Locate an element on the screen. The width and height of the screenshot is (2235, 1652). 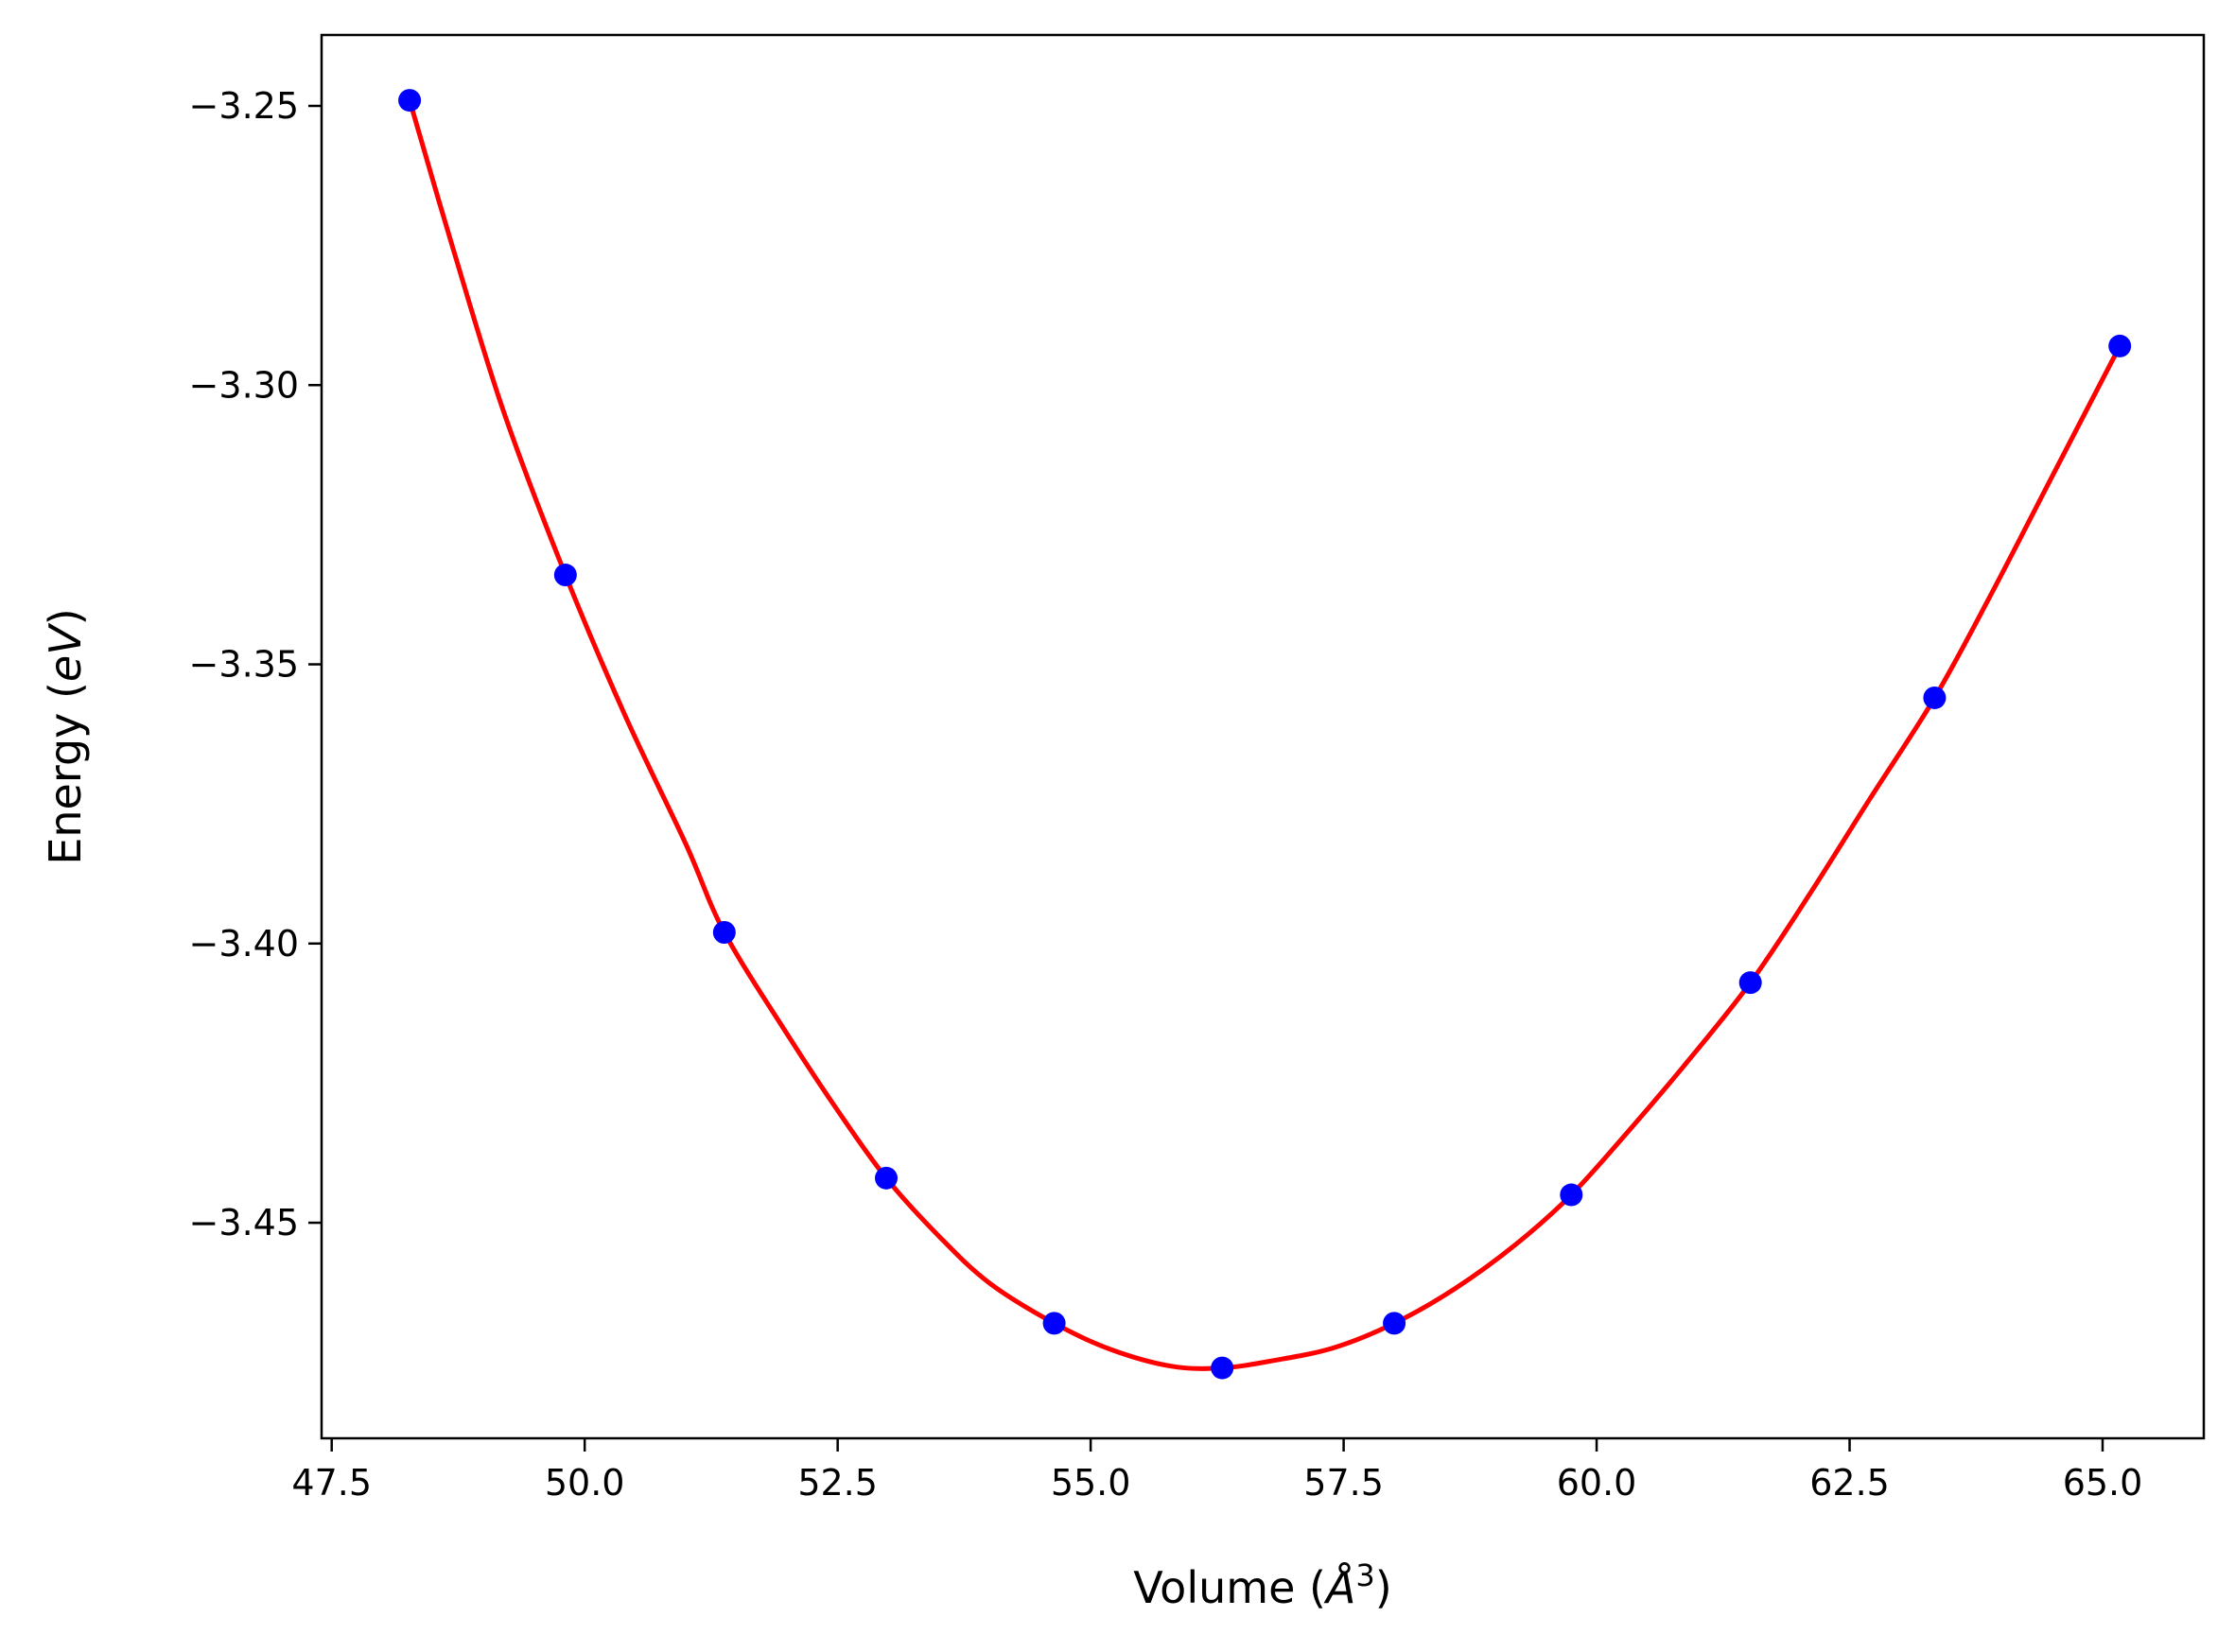
x-tick-label: 57.5 is located at coordinates (1343, 1483).